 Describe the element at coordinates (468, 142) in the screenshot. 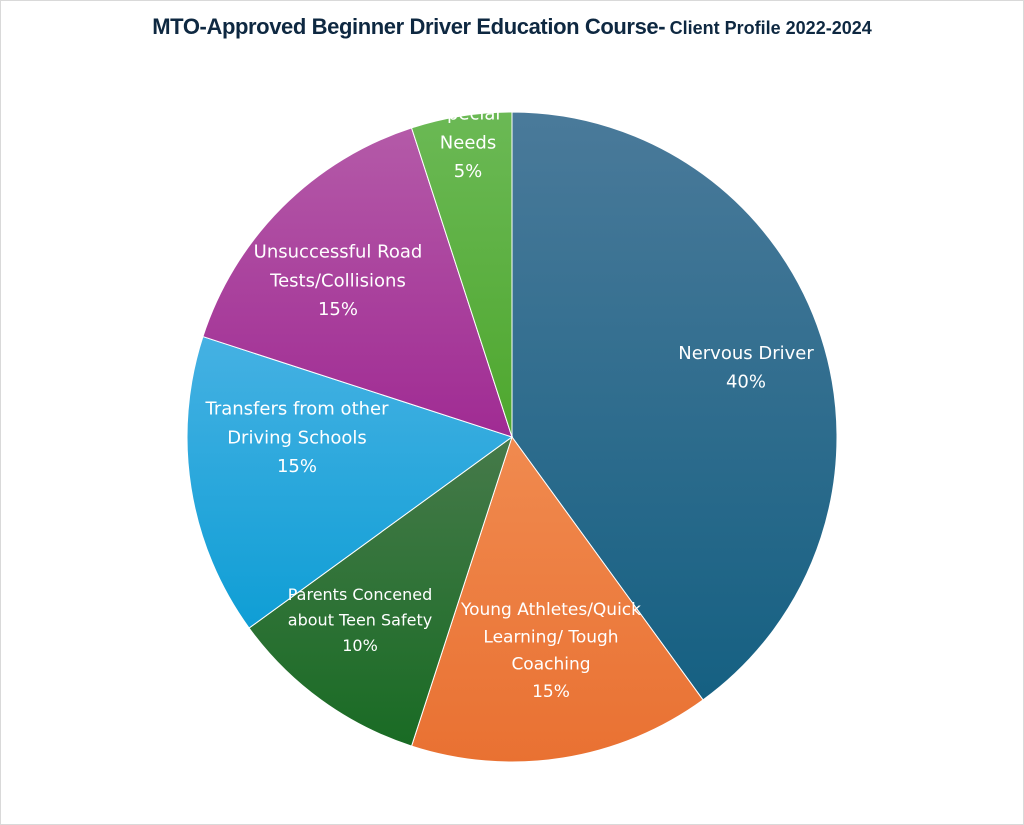

I see `slice-category-label: Needs` at that location.